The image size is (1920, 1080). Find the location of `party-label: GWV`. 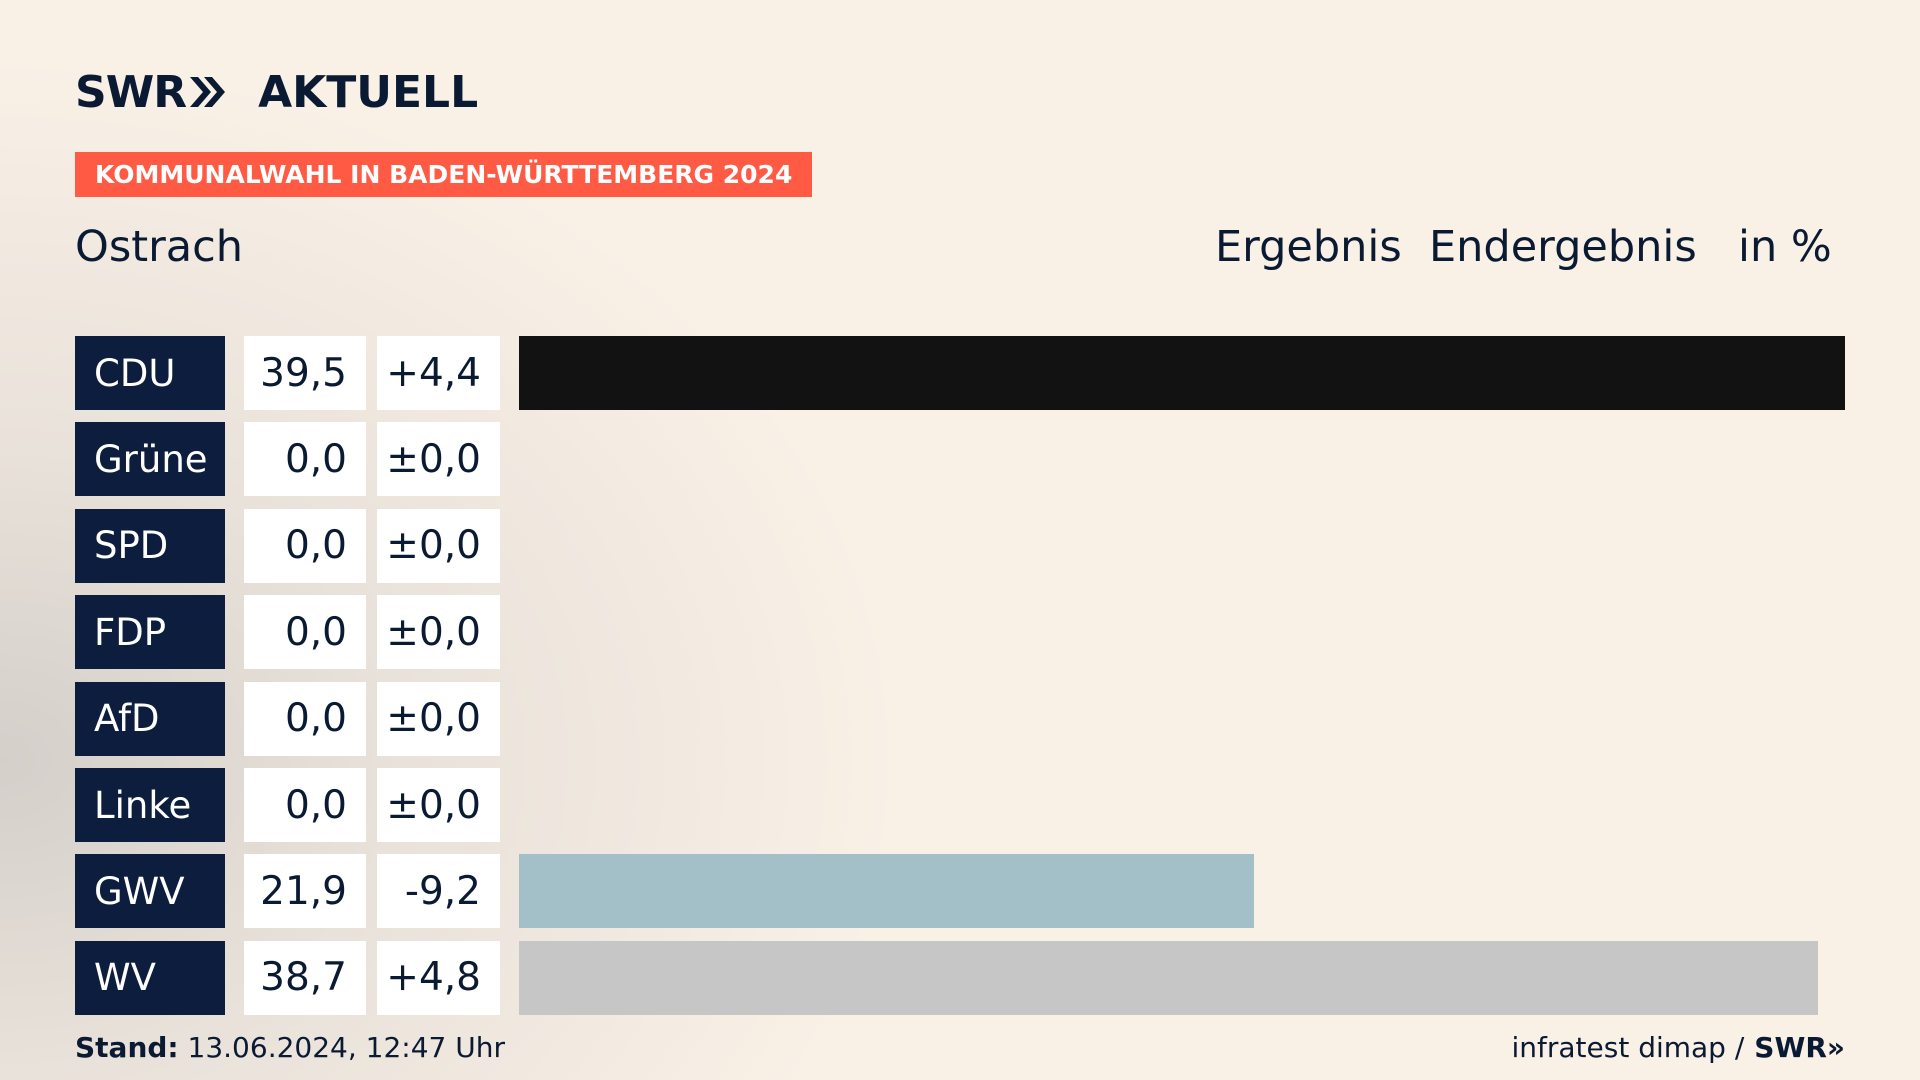

party-label: GWV is located at coordinates (150, 891).